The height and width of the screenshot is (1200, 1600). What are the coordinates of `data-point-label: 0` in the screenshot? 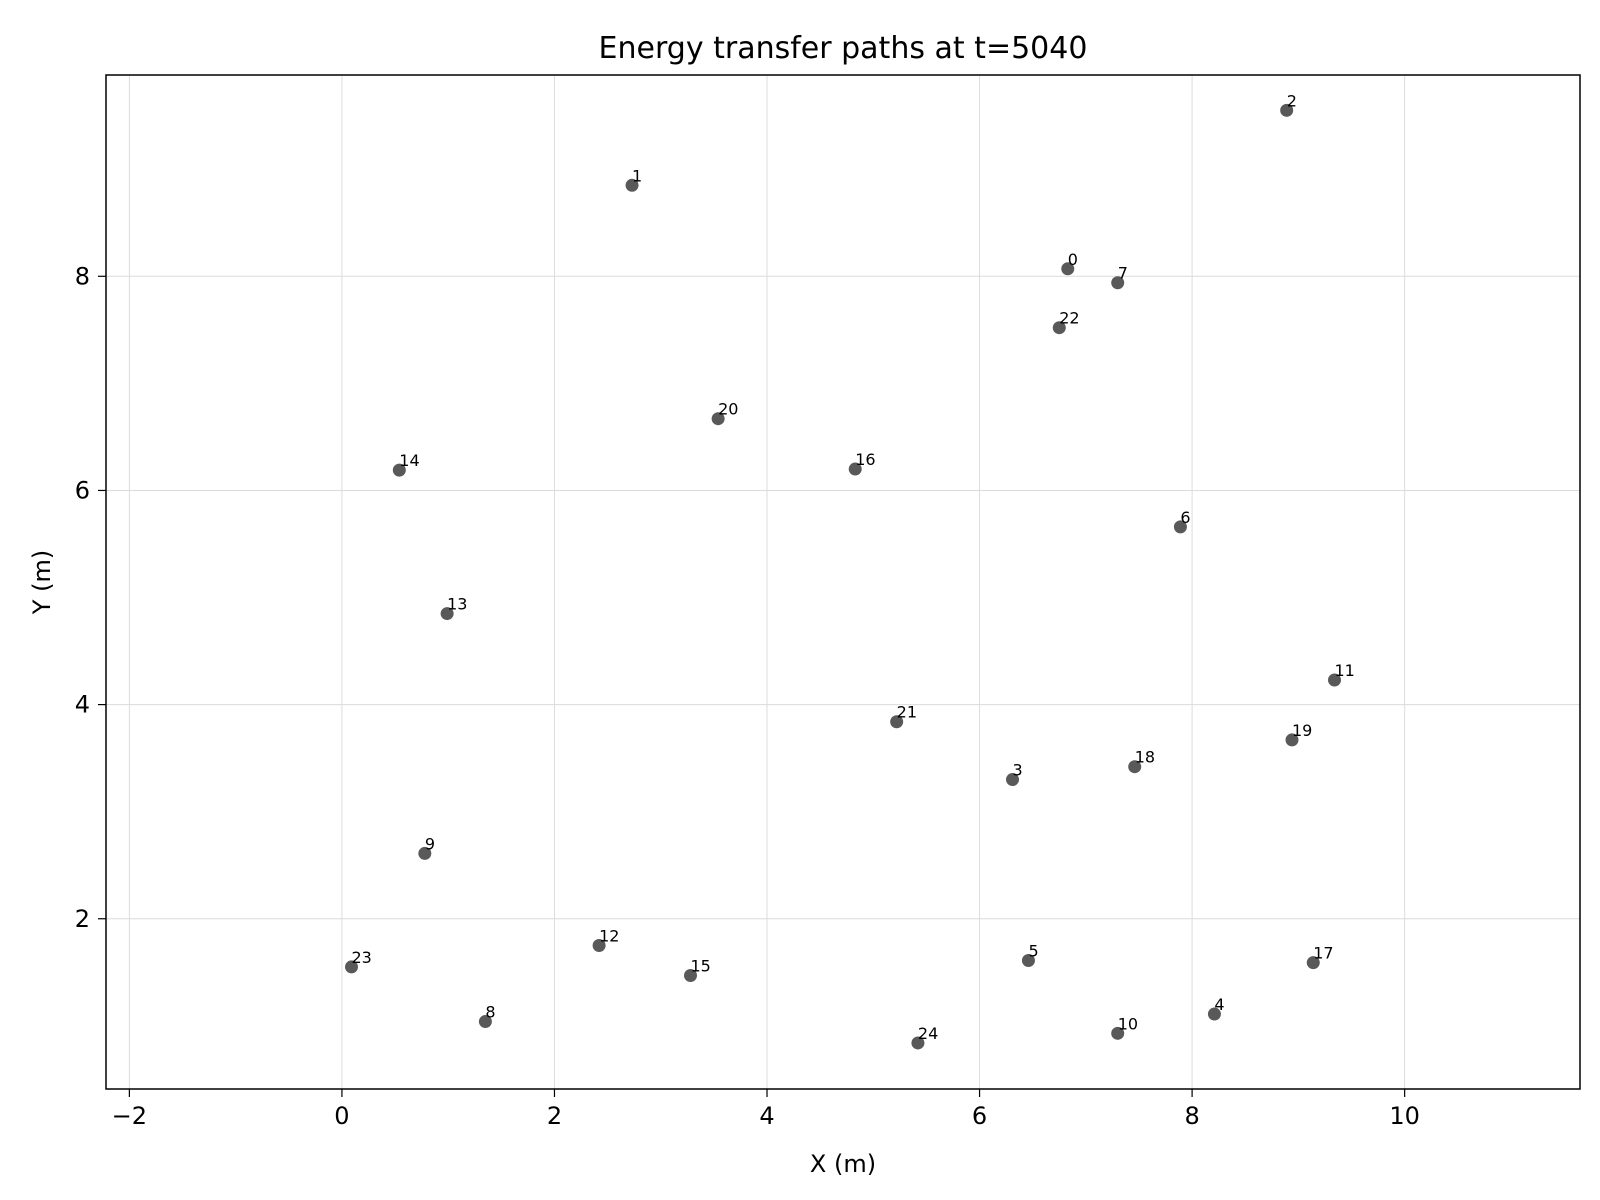 It's located at (1073, 259).